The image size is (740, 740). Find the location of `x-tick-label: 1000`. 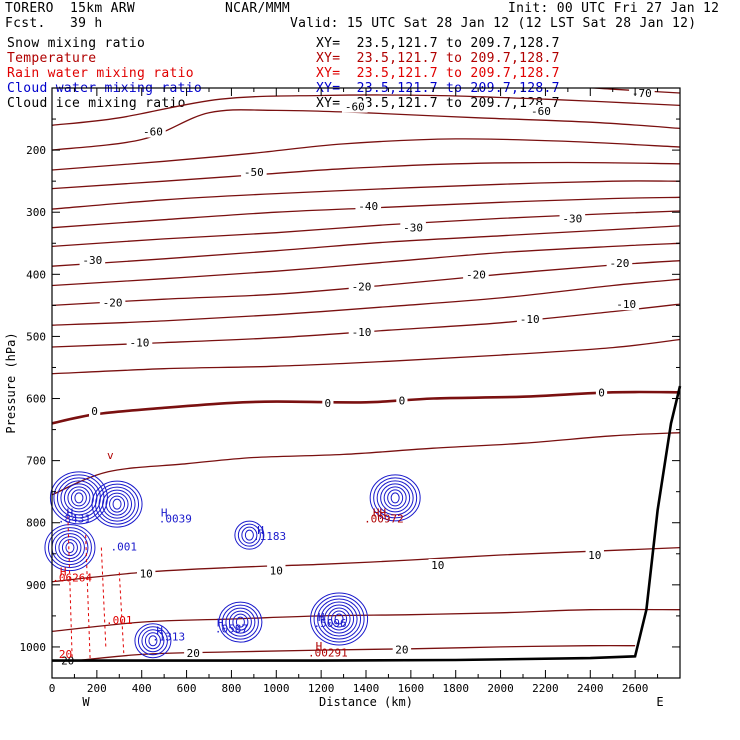

x-tick-label: 1000 is located at coordinates (276, 688).